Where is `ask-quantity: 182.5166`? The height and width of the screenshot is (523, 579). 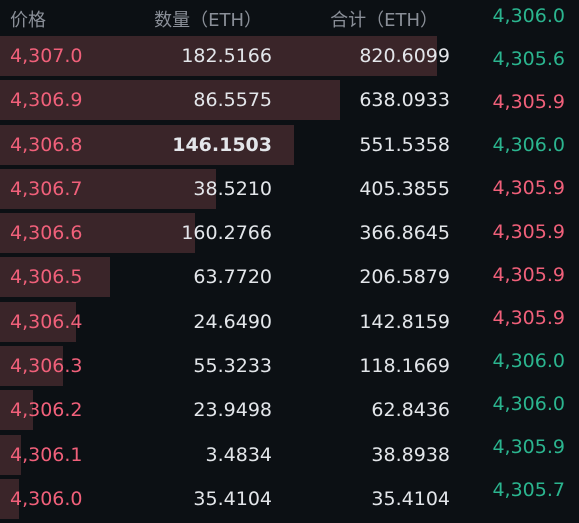 ask-quantity: 182.5166 is located at coordinates (226, 56).